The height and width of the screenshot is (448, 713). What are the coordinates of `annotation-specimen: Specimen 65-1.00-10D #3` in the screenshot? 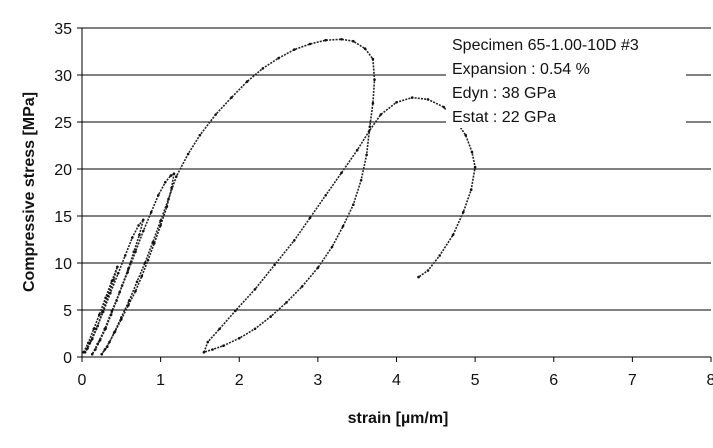 It's located at (545, 45).